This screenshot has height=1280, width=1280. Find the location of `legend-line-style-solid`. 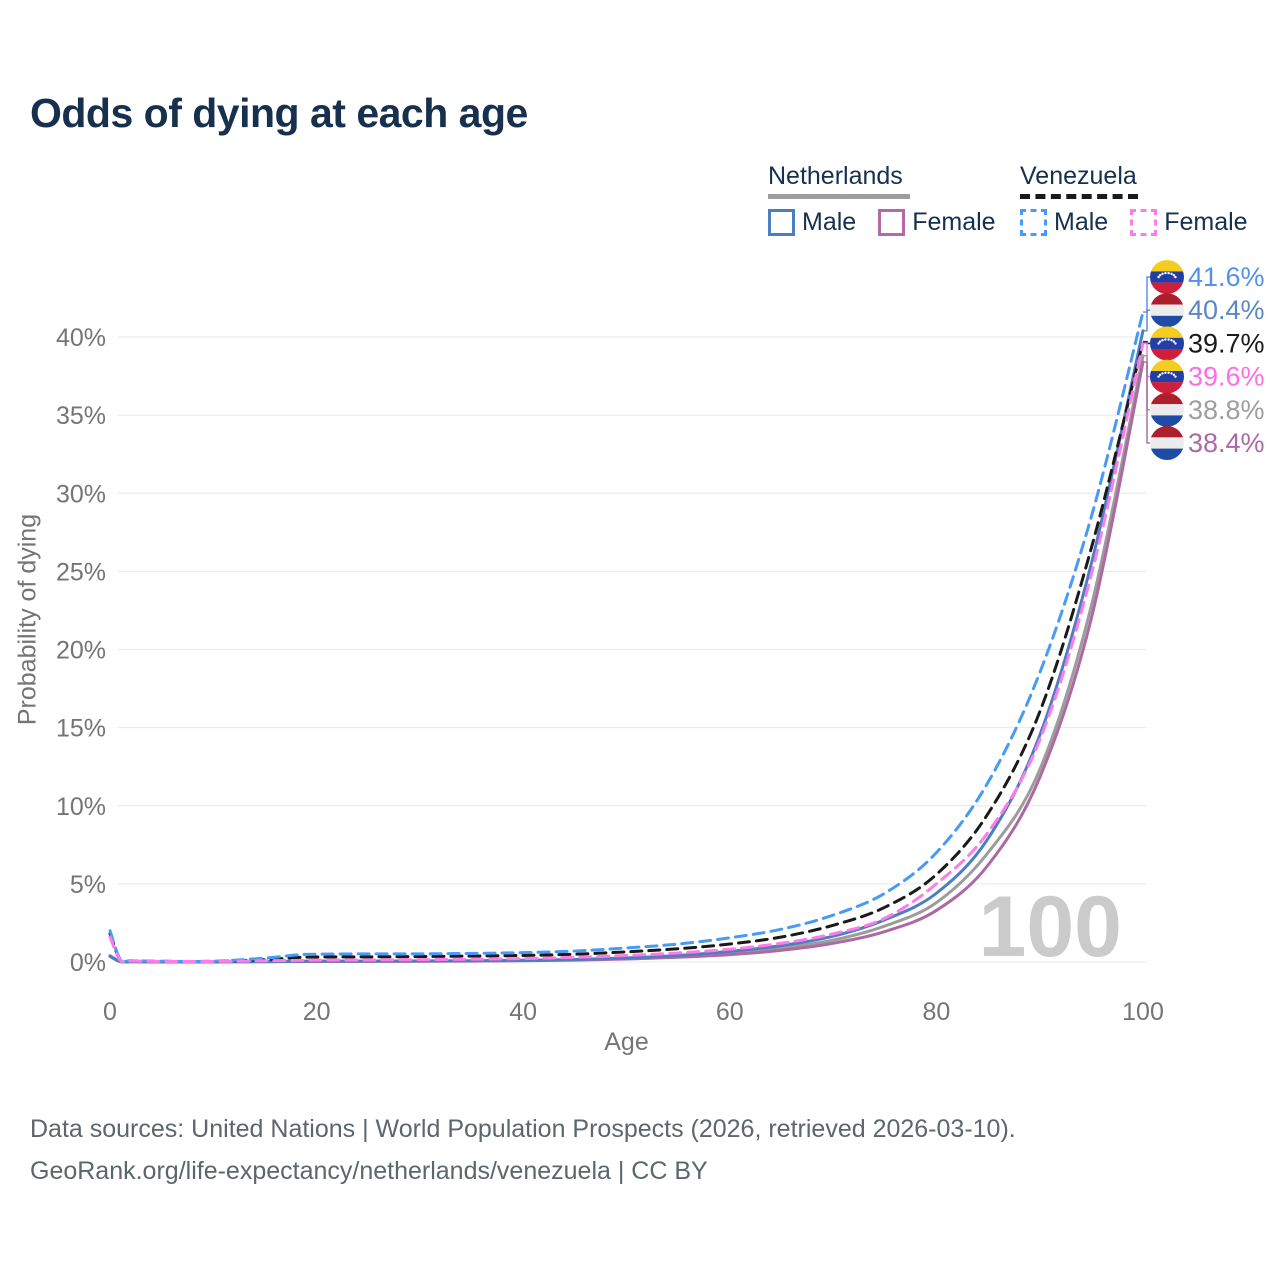

legend-line-style-solid is located at coordinates (839, 196).